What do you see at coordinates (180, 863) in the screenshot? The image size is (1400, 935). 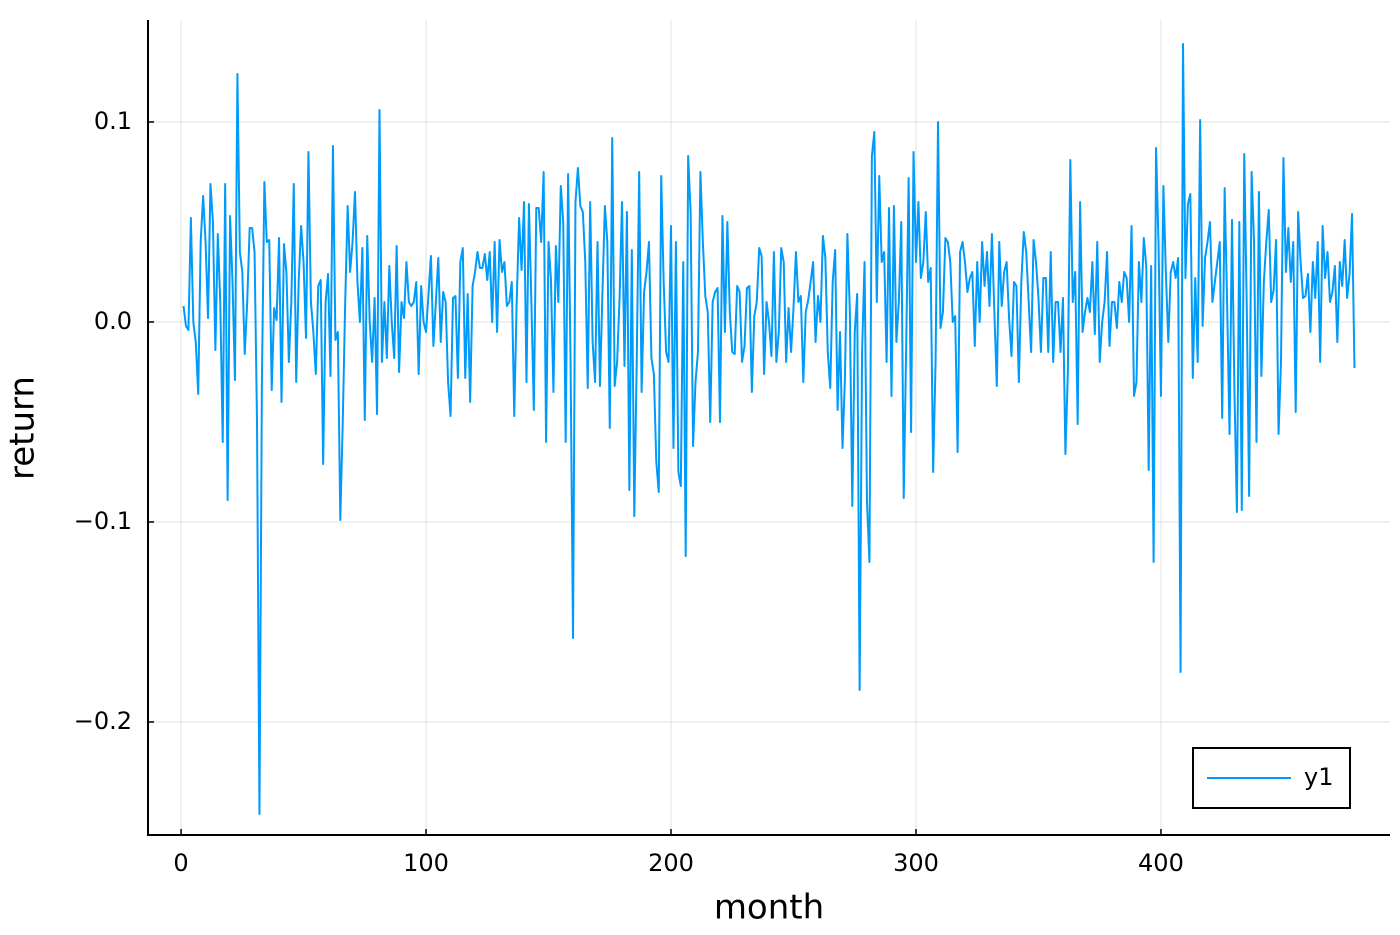 I see `x-tick-label: 0` at bounding box center [180, 863].